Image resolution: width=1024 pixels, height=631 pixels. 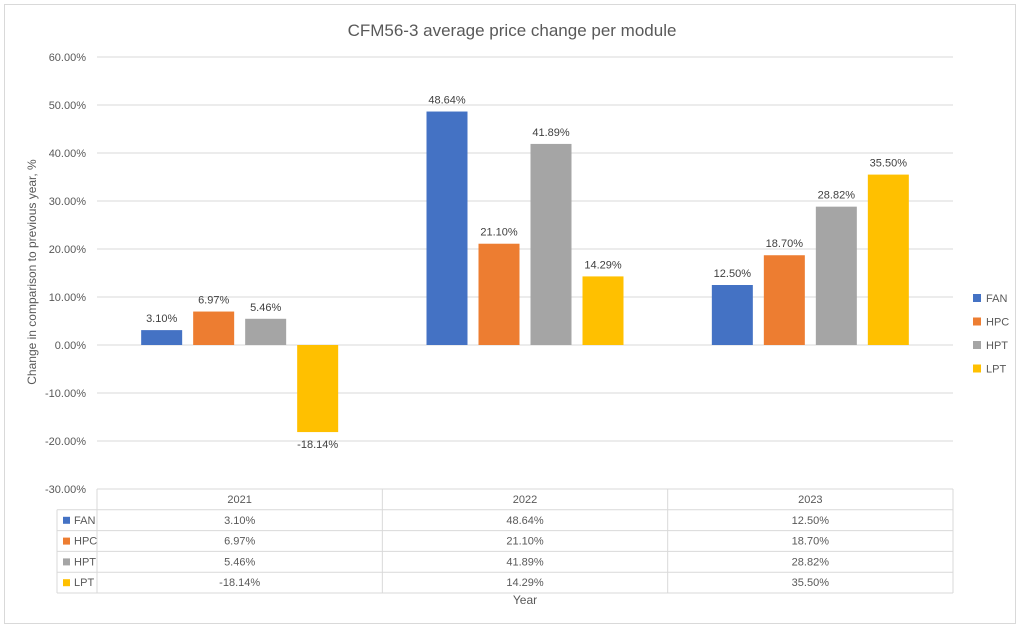 I want to click on bar-hpt-2023, so click(x=836, y=275).